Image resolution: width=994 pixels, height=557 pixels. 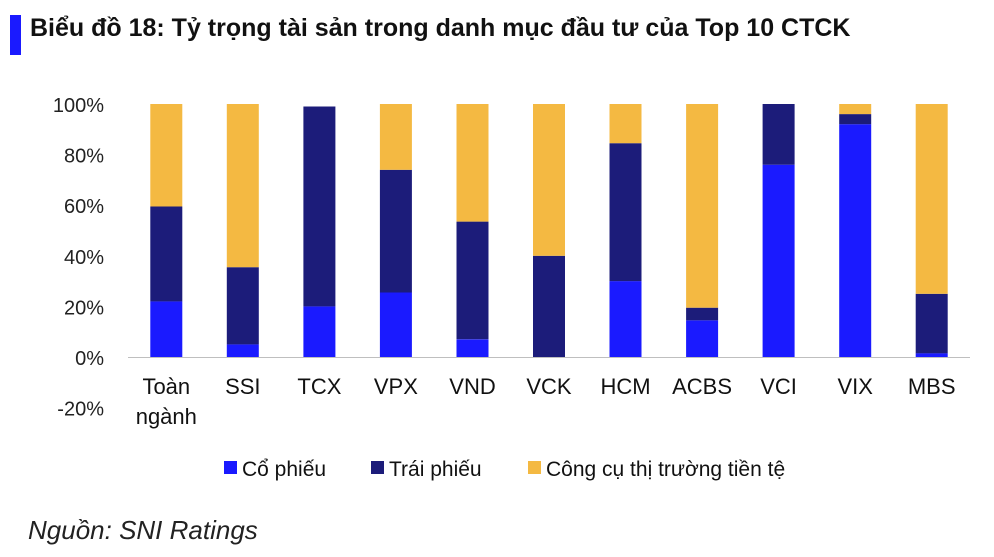 I want to click on x-tick-label: MBS, so click(x=932, y=386).